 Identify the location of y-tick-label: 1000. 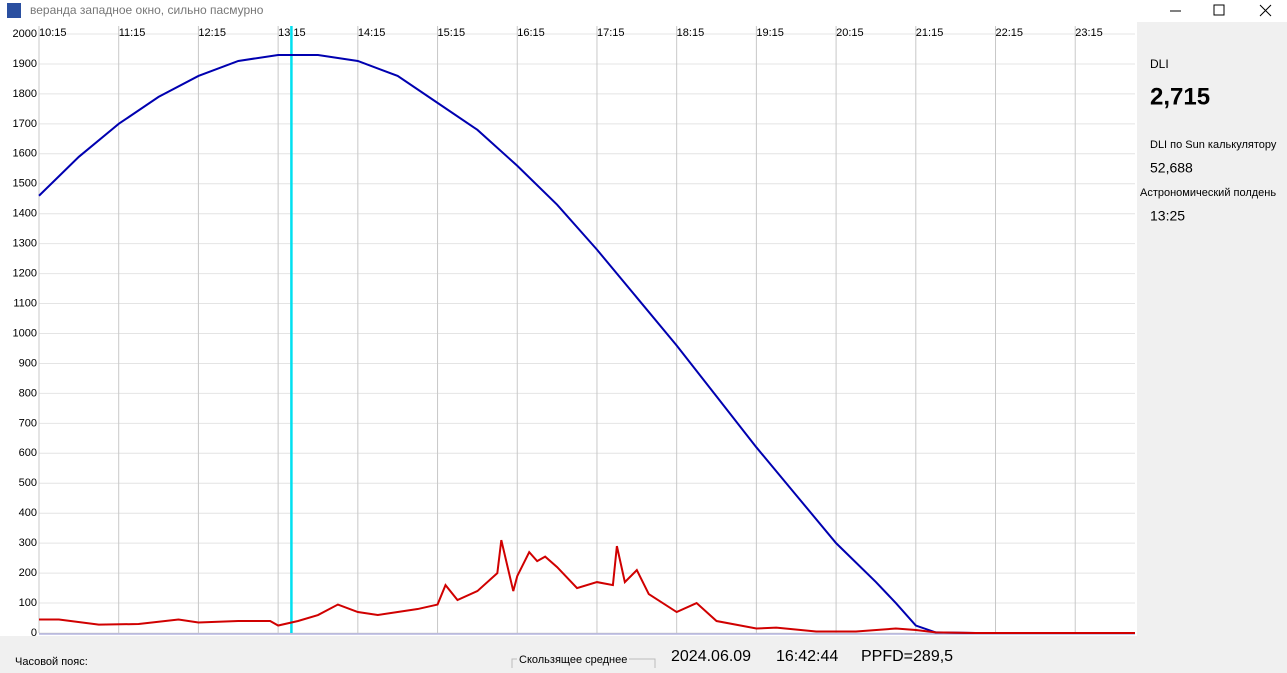
(25, 333).